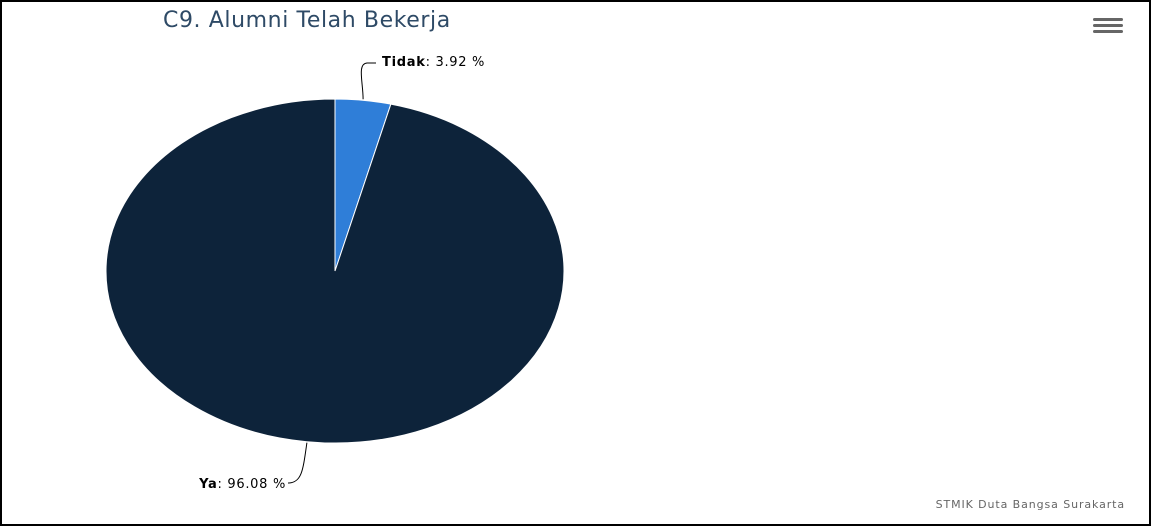 The height and width of the screenshot is (526, 1151). I want to click on data-label-ya: Ya: 96.08 %, so click(242, 484).